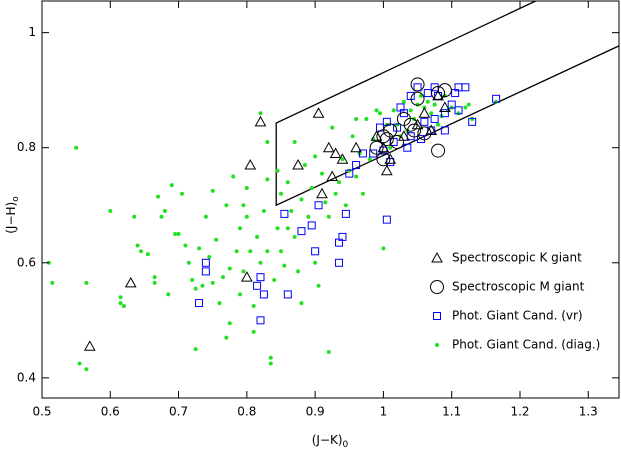 The width and height of the screenshot is (621, 453). Describe the element at coordinates (384, 412) in the screenshot. I see `x-tick-label: 1` at that location.